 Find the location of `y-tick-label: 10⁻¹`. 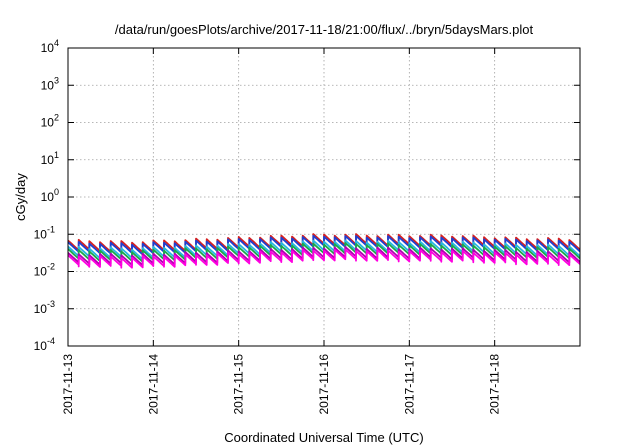

y-tick-label: 10⁻¹ is located at coordinates (44, 232).